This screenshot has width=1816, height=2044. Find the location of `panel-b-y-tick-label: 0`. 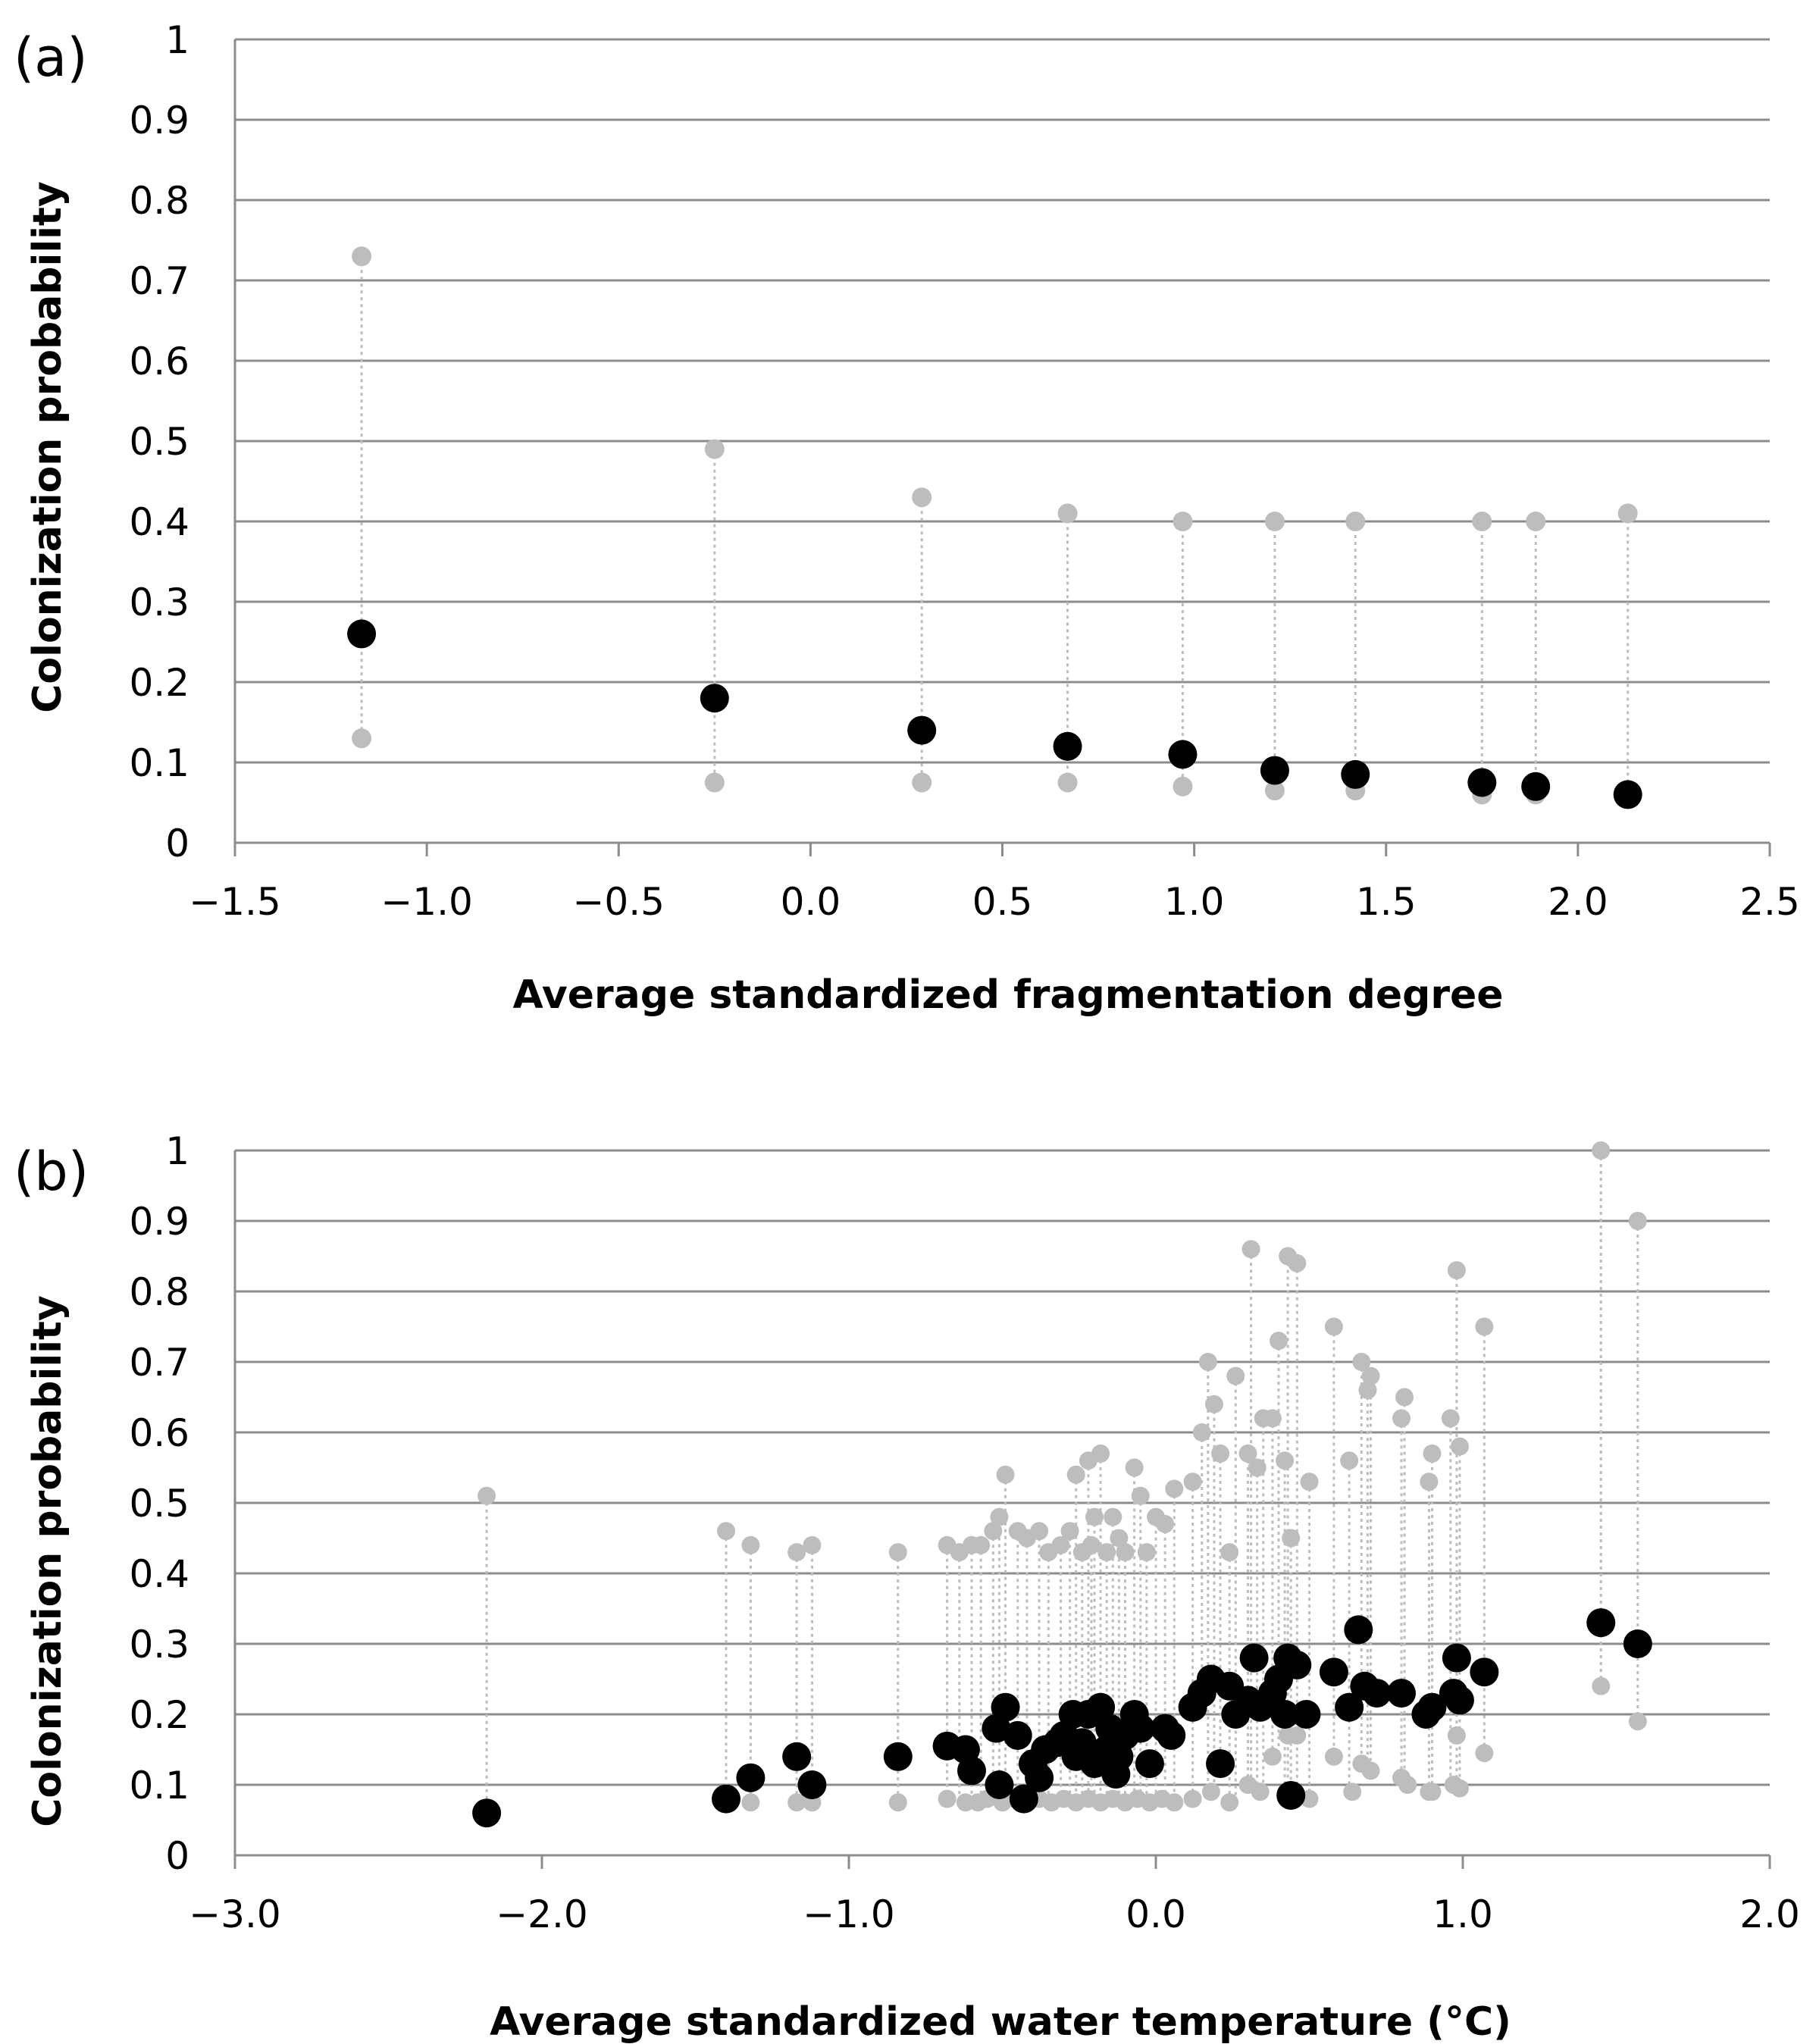

panel-b-y-tick-label: 0 is located at coordinates (177, 1856).